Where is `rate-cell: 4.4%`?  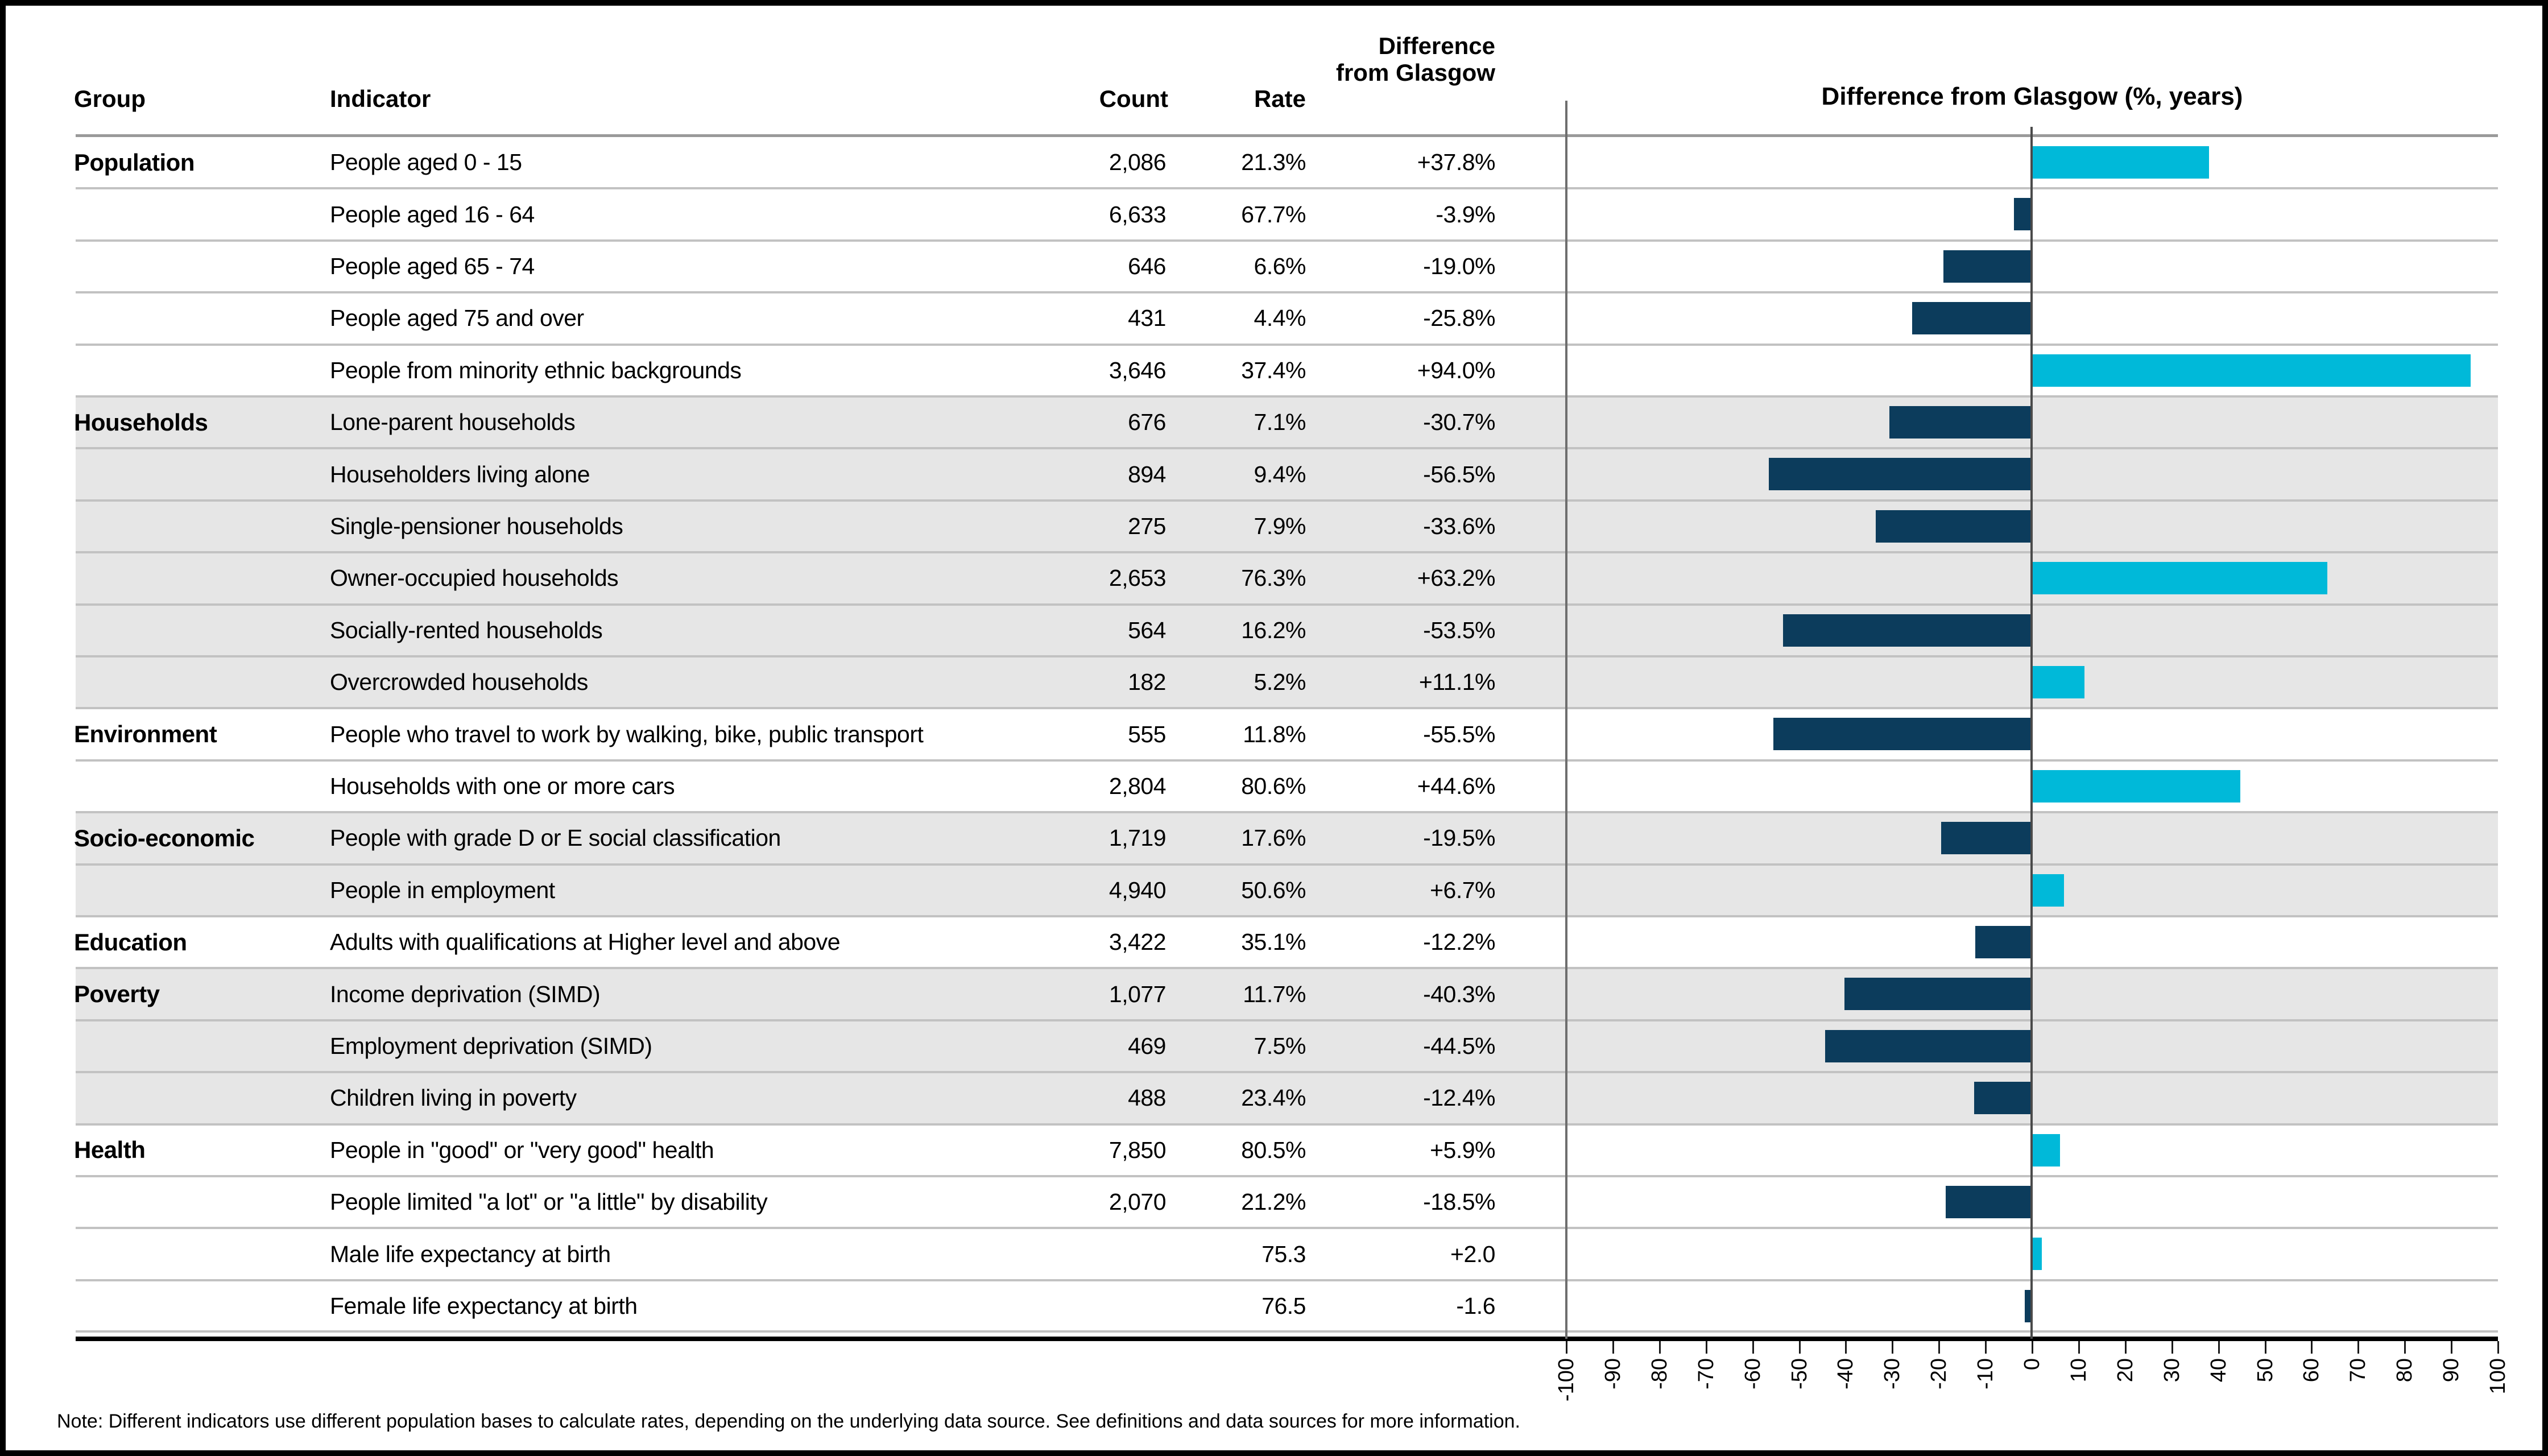 rate-cell: 4.4% is located at coordinates (1280, 318).